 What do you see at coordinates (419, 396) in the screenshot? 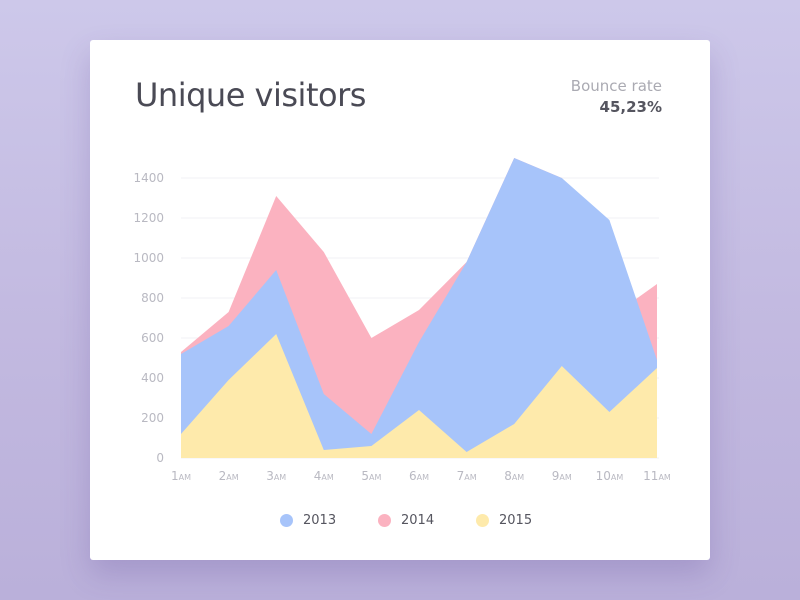
I see `area-series-2015` at bounding box center [419, 396].